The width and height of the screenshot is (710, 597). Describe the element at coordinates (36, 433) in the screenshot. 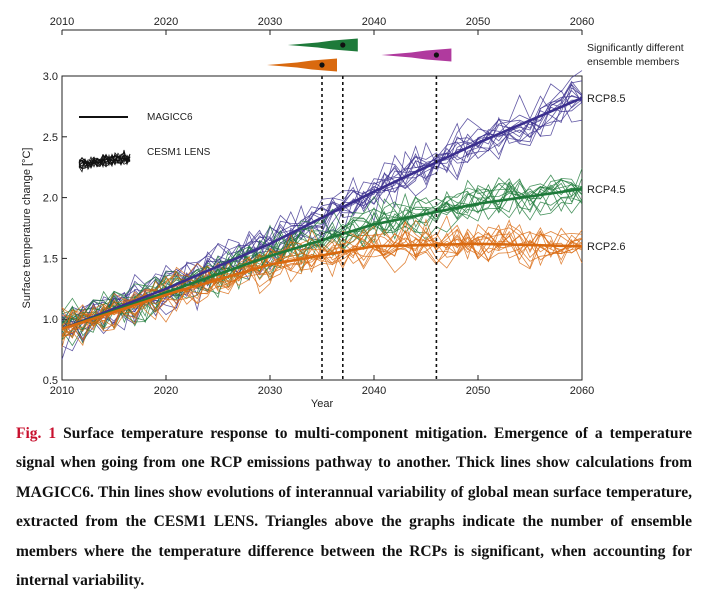

I see `figure-label: Fig. 1` at that location.